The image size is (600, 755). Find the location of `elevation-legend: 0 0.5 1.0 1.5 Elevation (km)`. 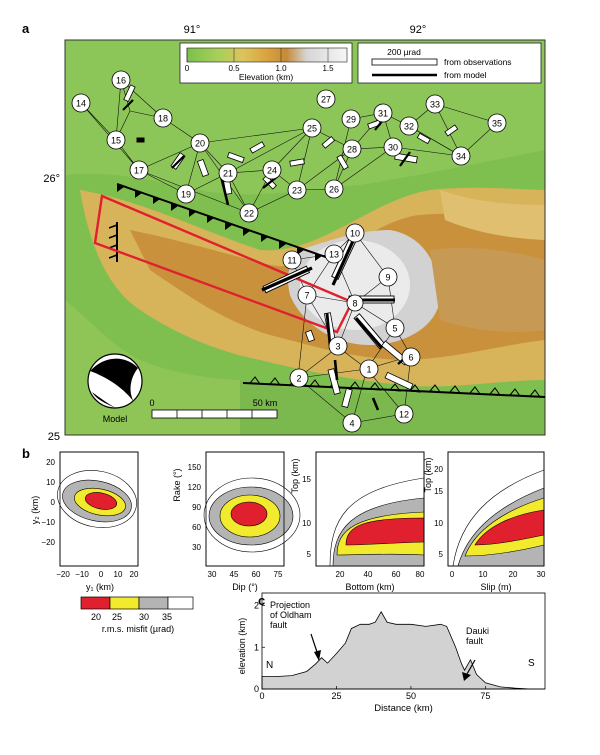

elevation-legend: 0 0.5 1.0 1.5 Elevation (km) is located at coordinates (266, 63).